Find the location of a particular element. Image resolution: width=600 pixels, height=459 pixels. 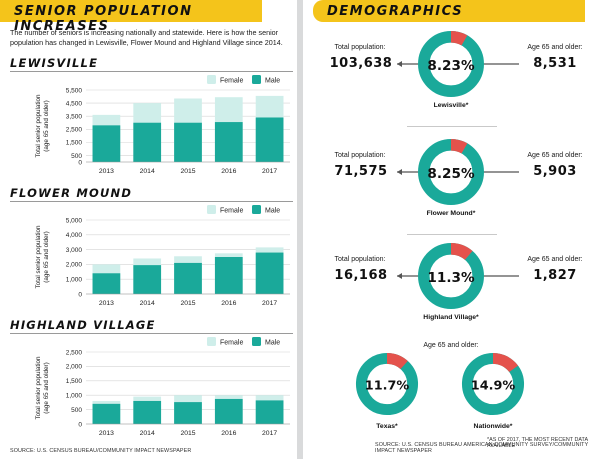

row-divider is located at coordinates (452, 126).